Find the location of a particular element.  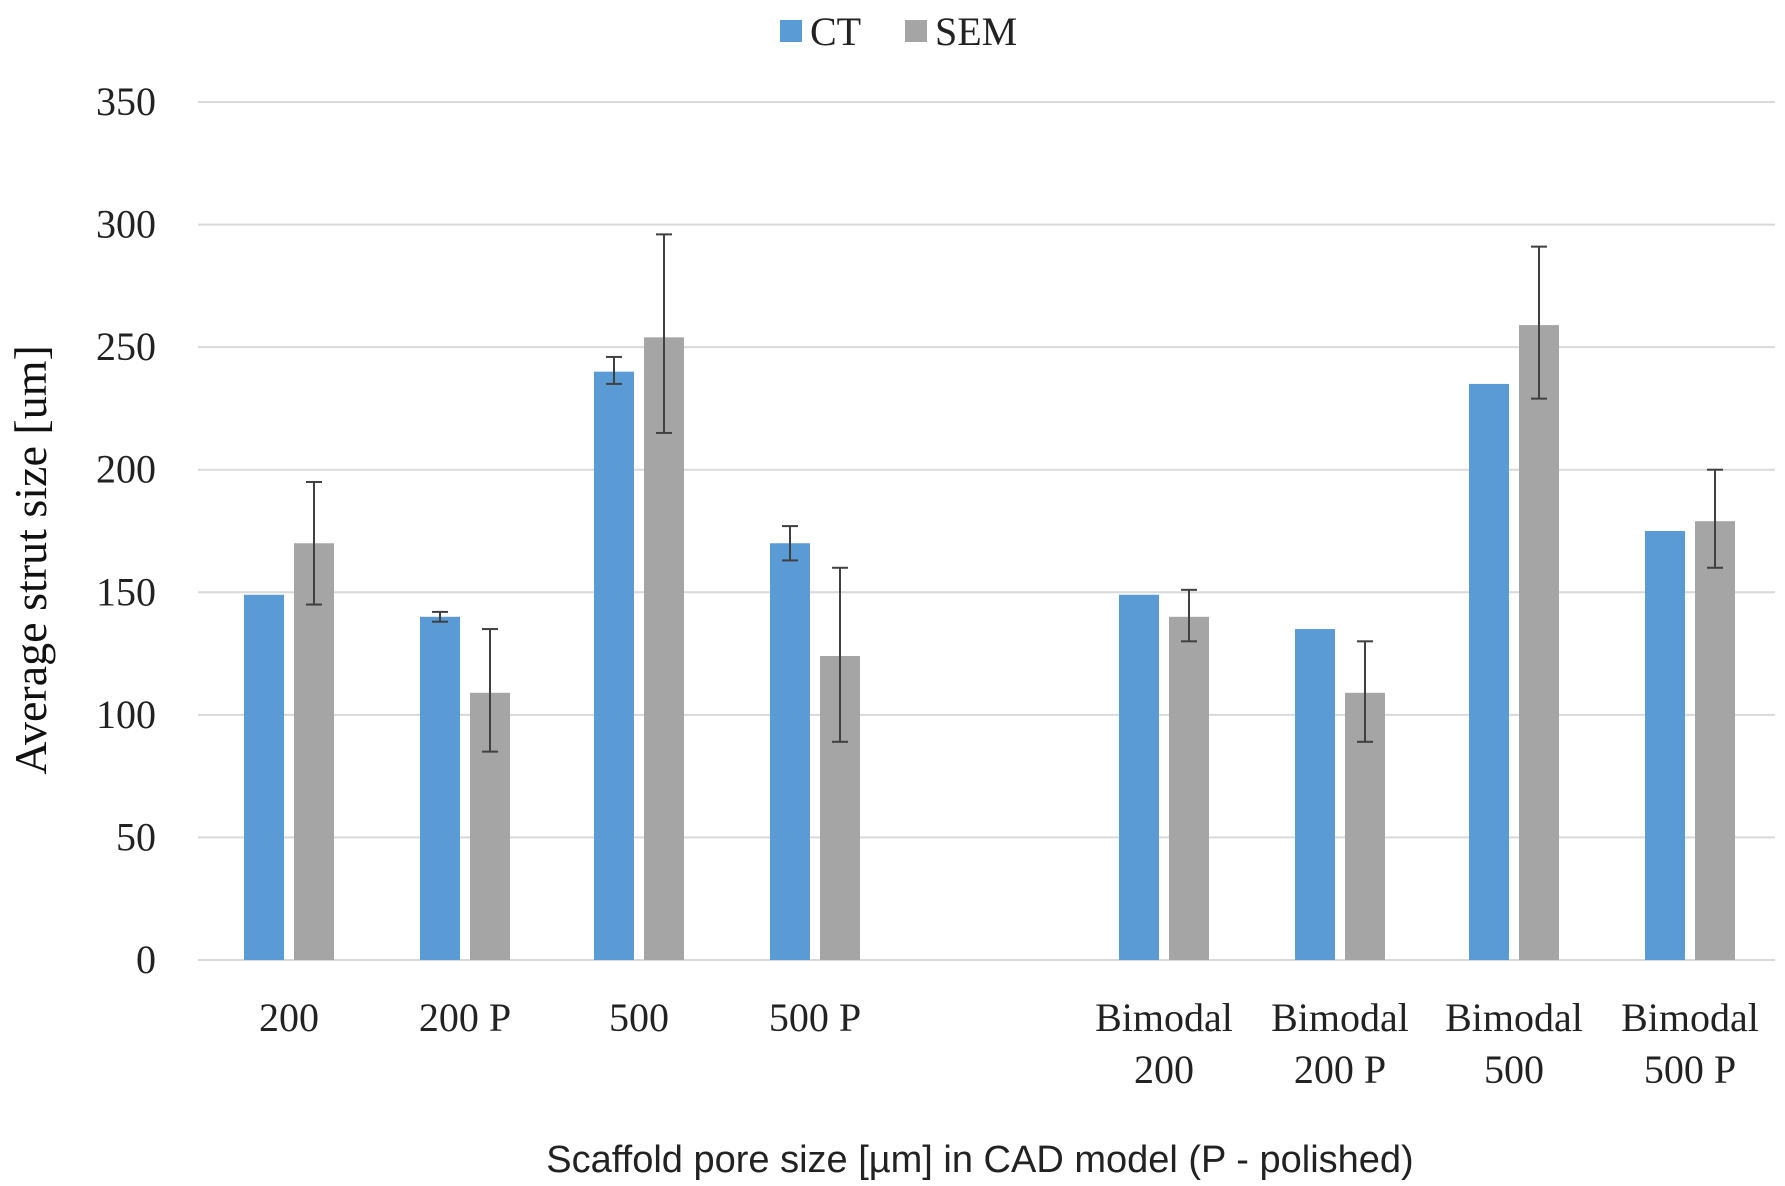

legend-swatch-ct is located at coordinates (791, 31).